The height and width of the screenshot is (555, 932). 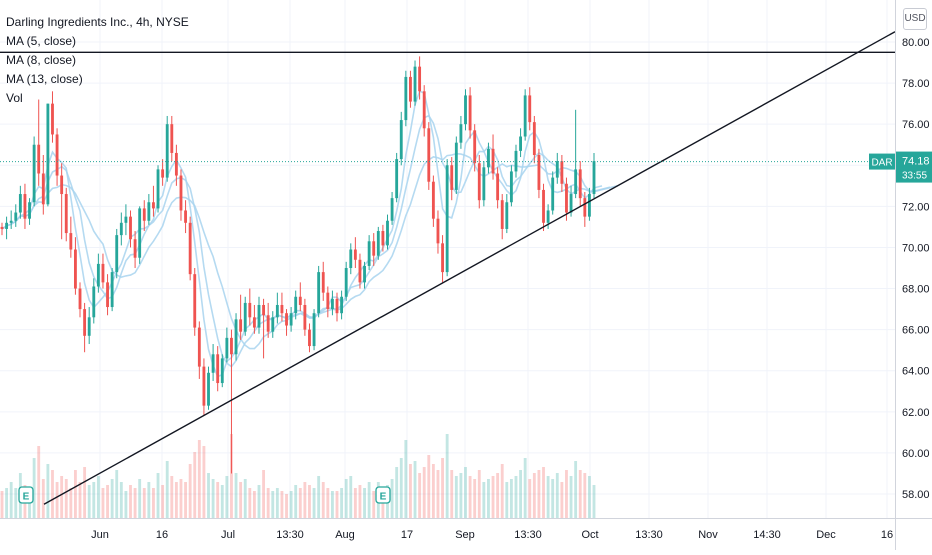 I want to click on legend-ma8: MA (8, close), so click(x=41, y=60).